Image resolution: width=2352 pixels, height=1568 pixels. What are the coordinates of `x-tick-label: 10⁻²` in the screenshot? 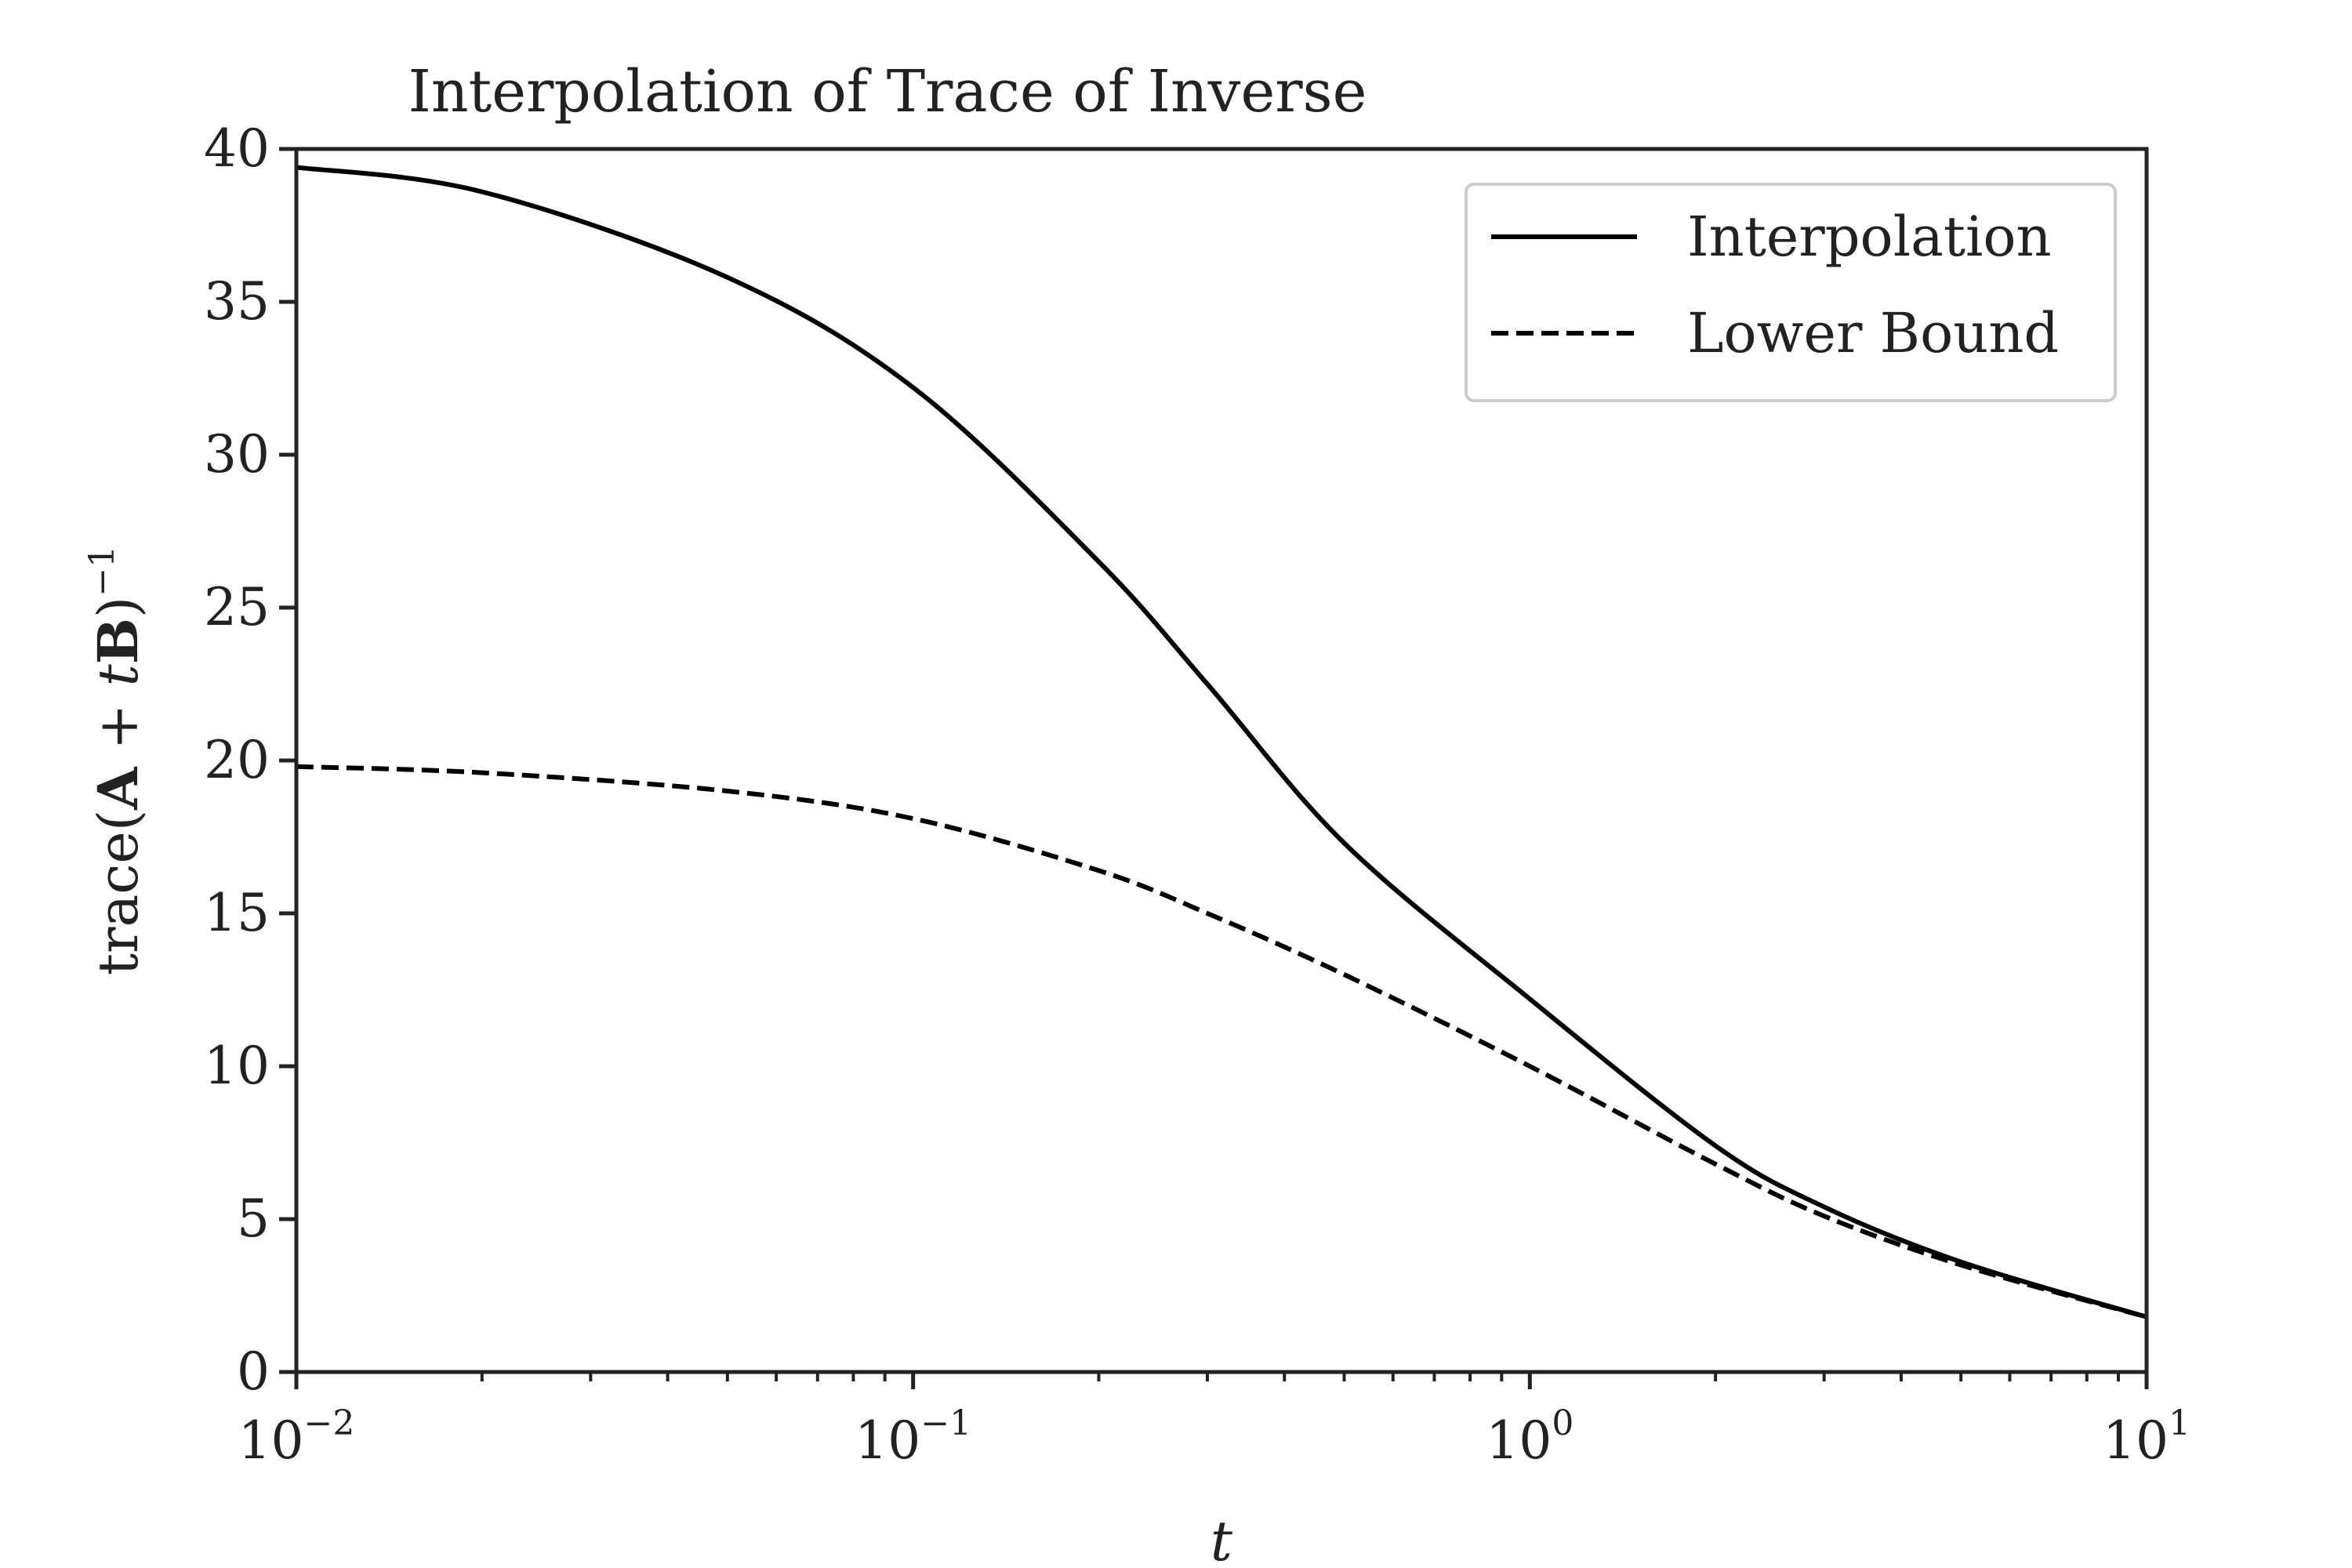 It's located at (296, 1437).